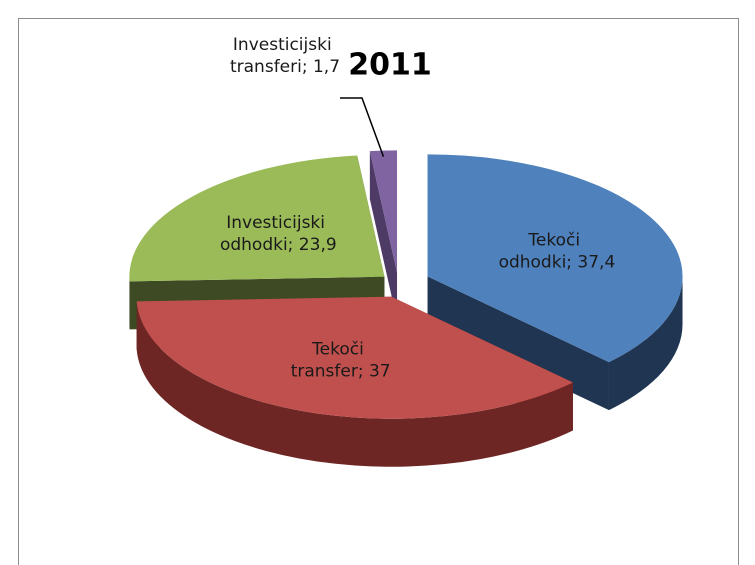 The image size is (755, 565). I want to click on slice-rim, so click(645, 343).